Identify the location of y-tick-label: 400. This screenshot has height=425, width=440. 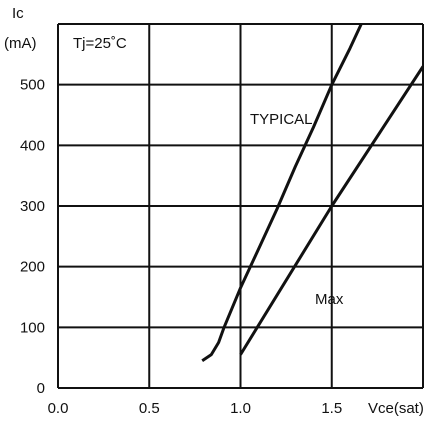
(32, 145).